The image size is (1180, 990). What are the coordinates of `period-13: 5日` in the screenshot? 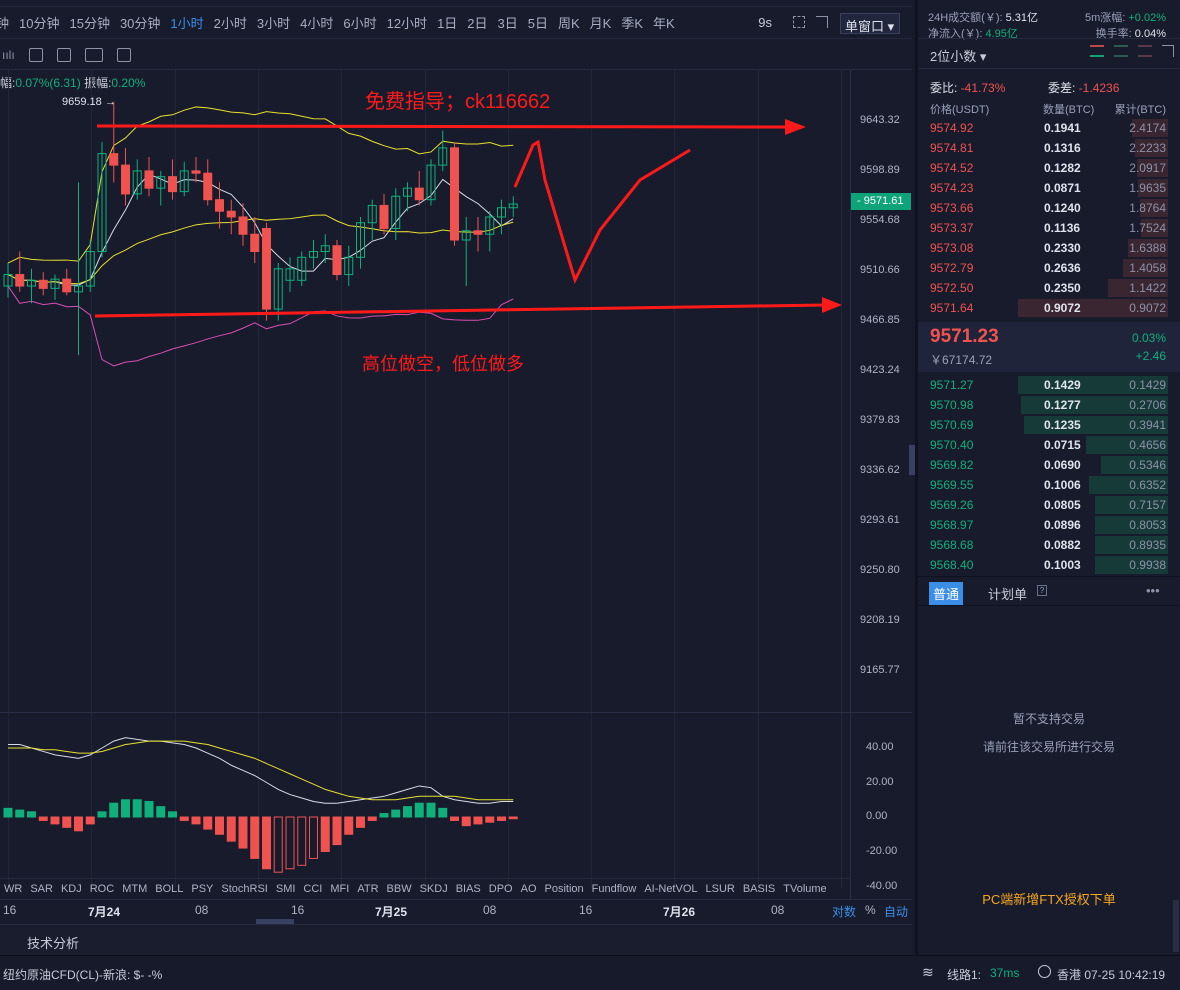 It's located at (537, 23).